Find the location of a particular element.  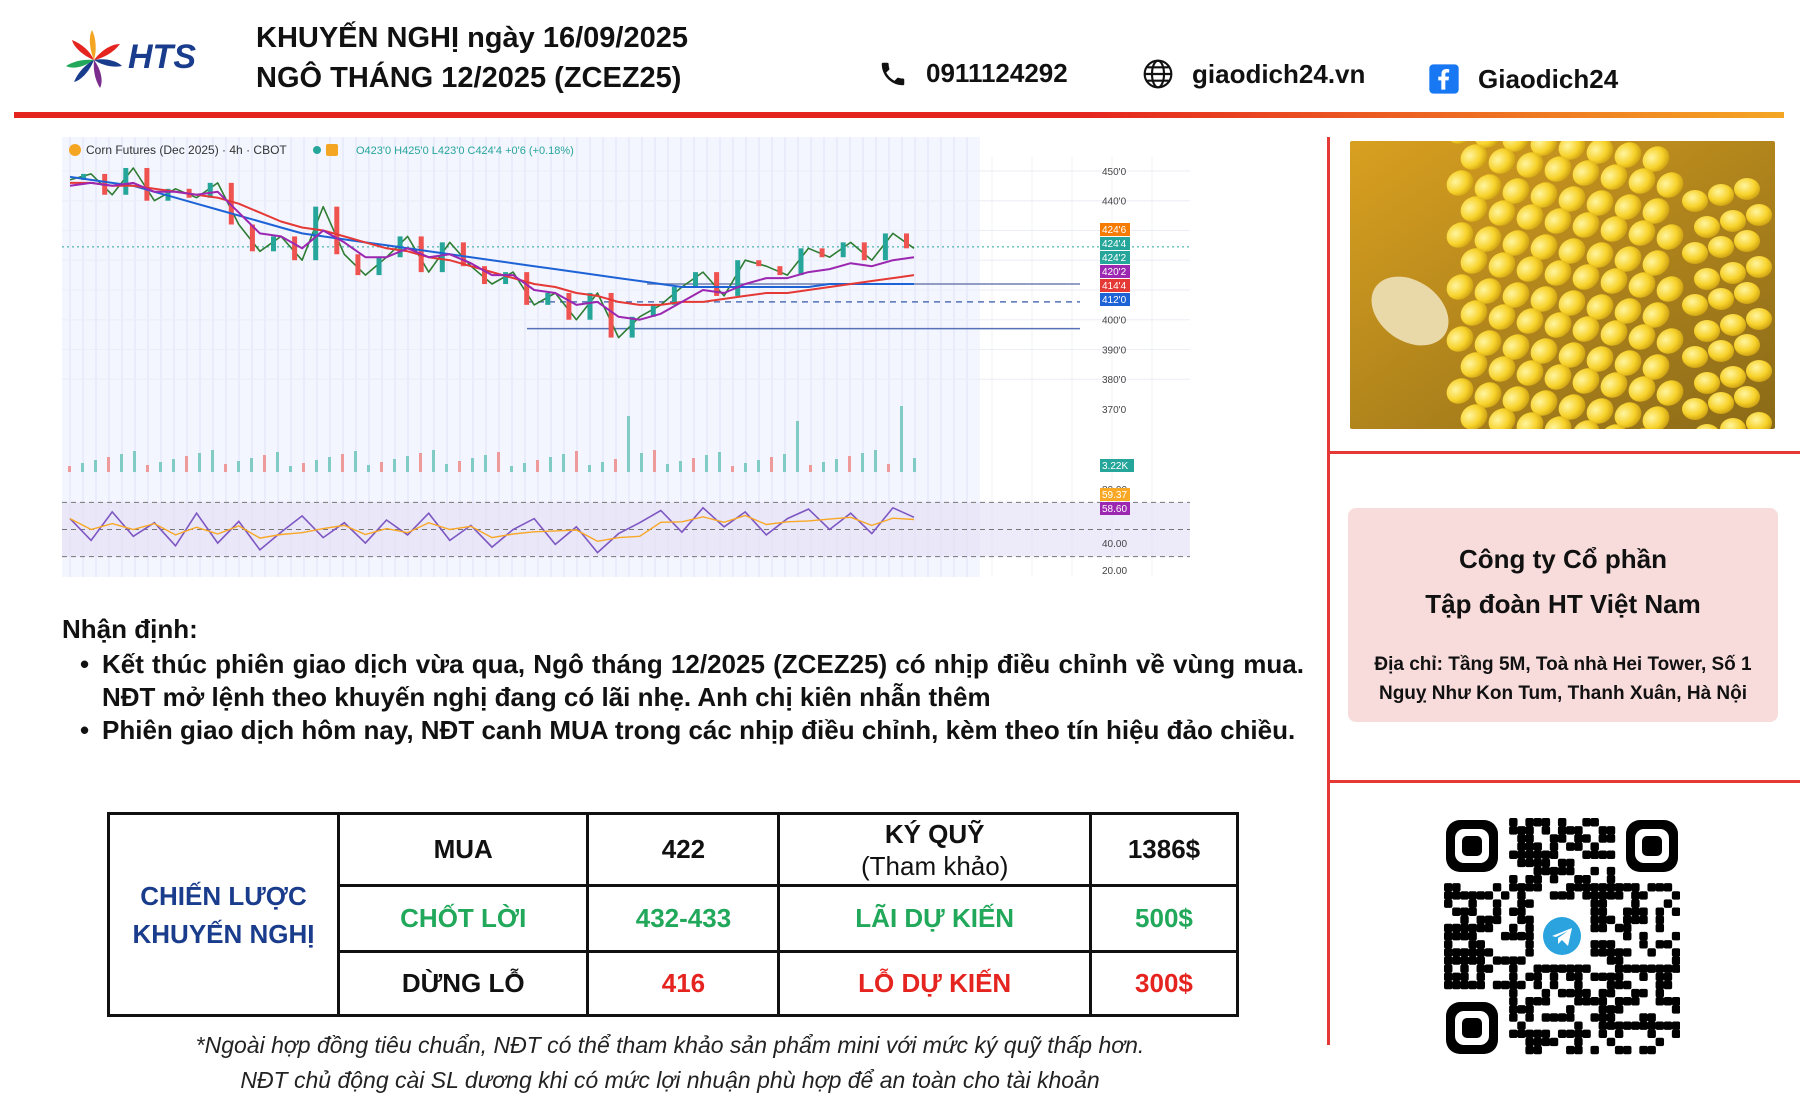

expected-profit-value: 500$ is located at coordinates (1164, 918).